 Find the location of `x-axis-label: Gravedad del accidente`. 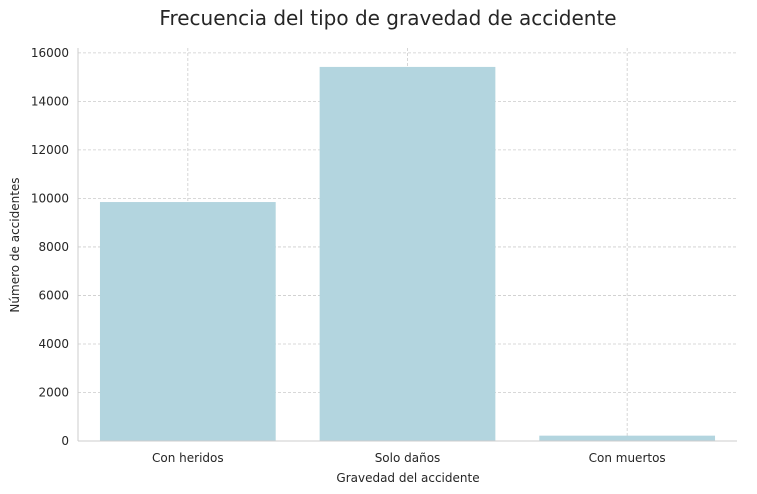

x-axis-label: Gravedad del accidente is located at coordinates (407, 478).